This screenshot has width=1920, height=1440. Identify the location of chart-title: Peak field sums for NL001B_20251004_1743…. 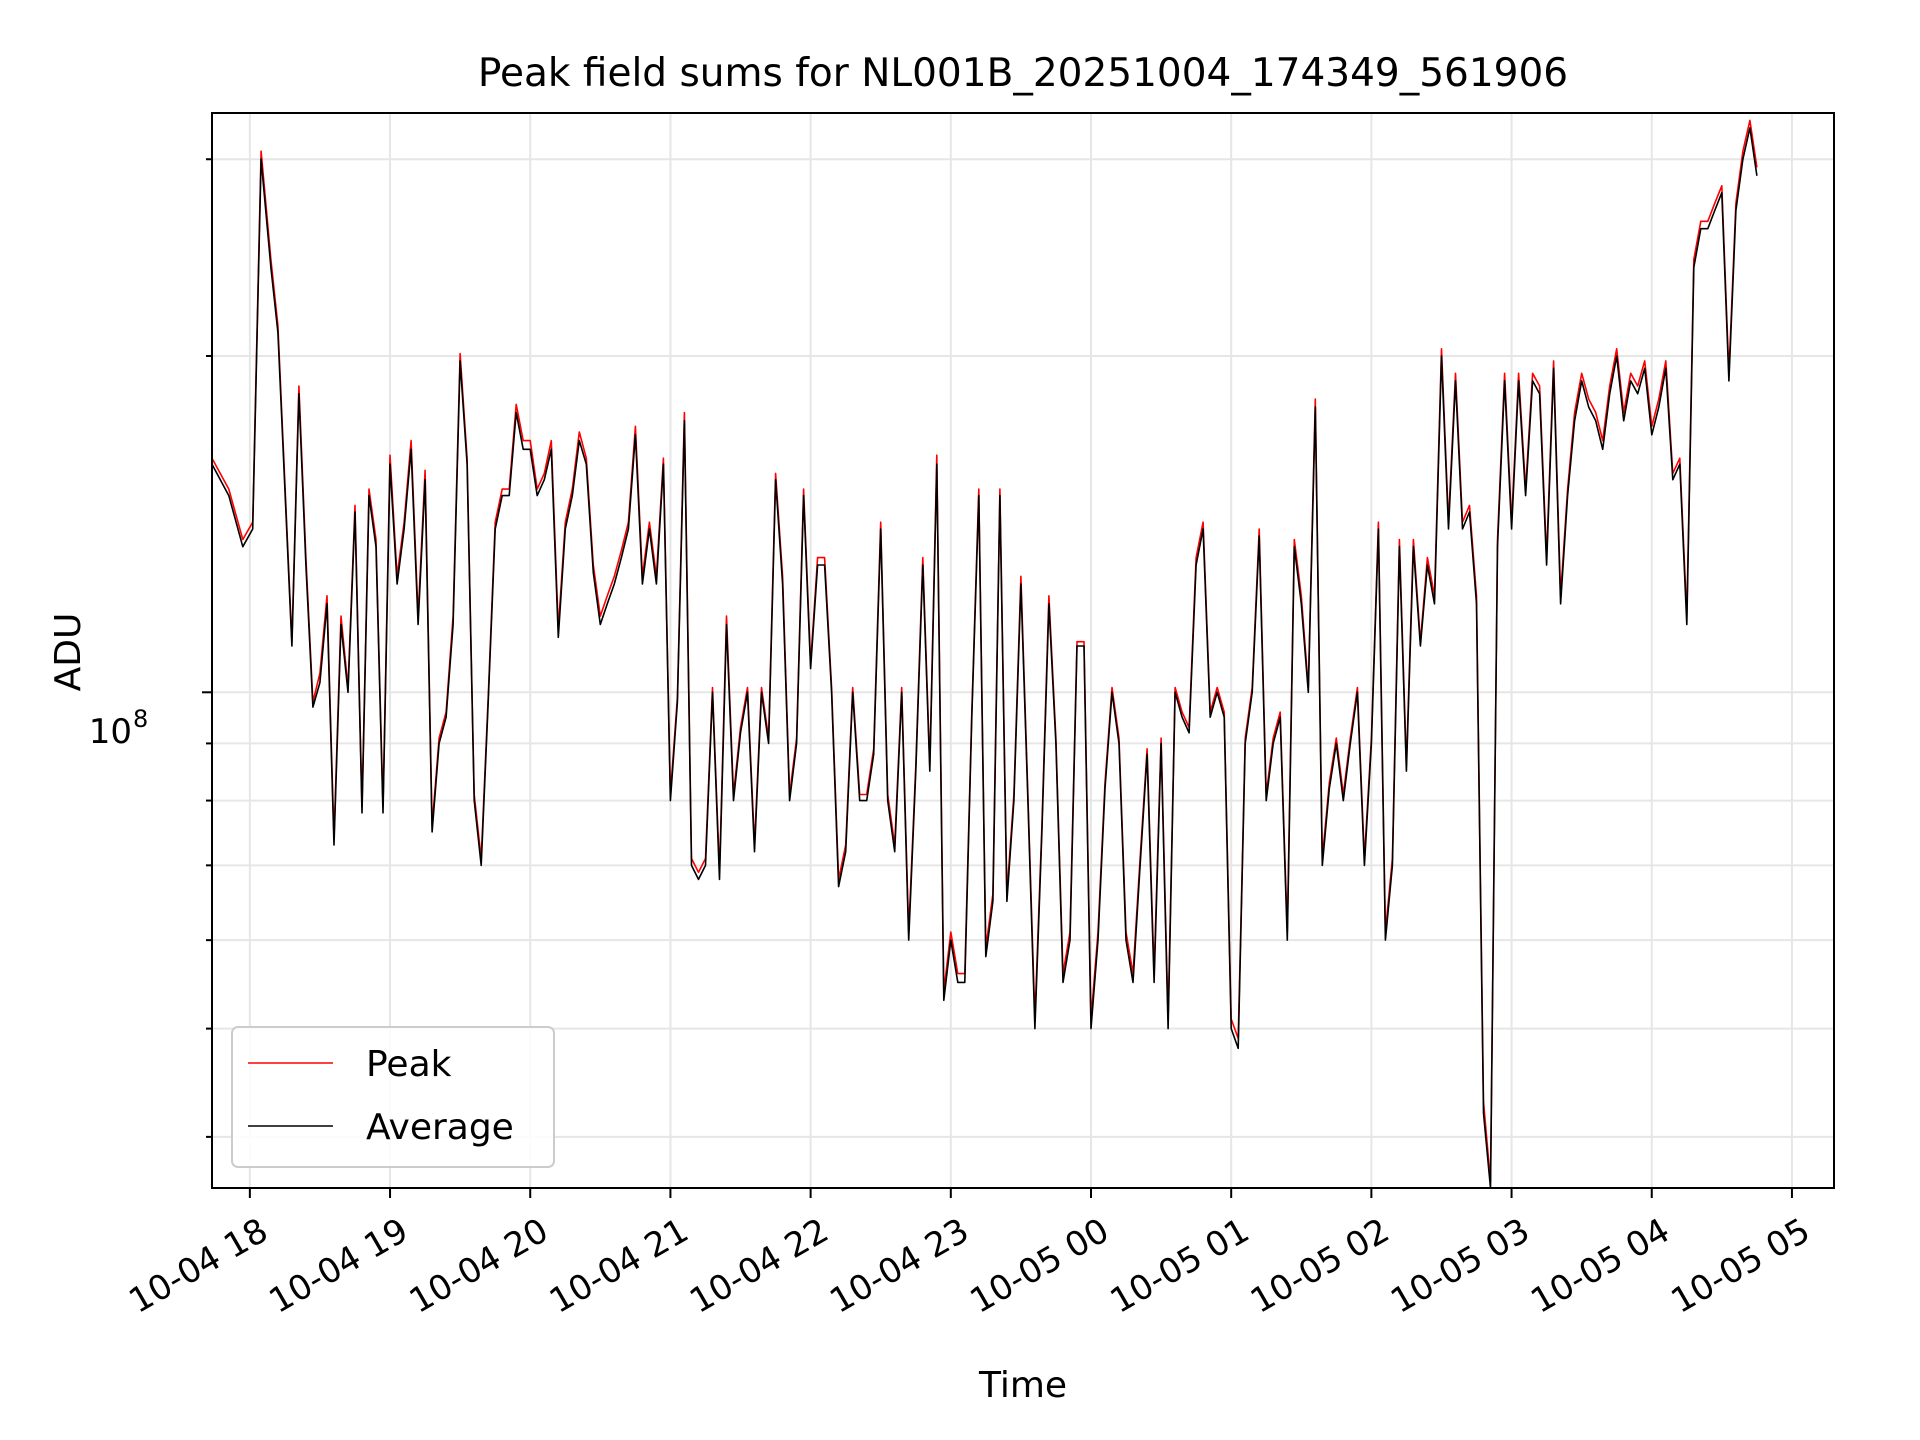
(1023, 73).